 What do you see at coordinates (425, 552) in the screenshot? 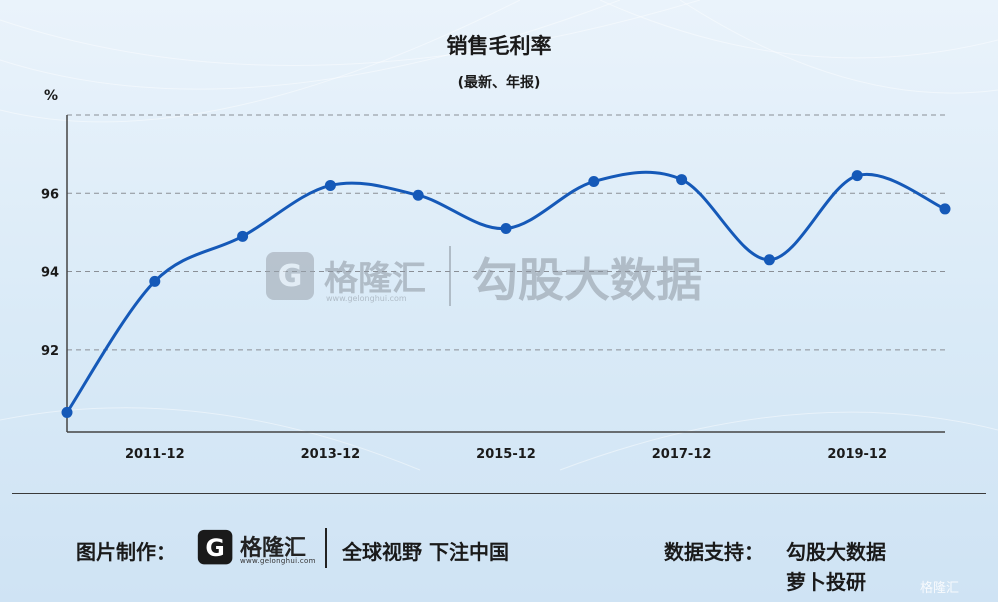
I see `footer-slogan: 全球视野 下注中国` at bounding box center [425, 552].